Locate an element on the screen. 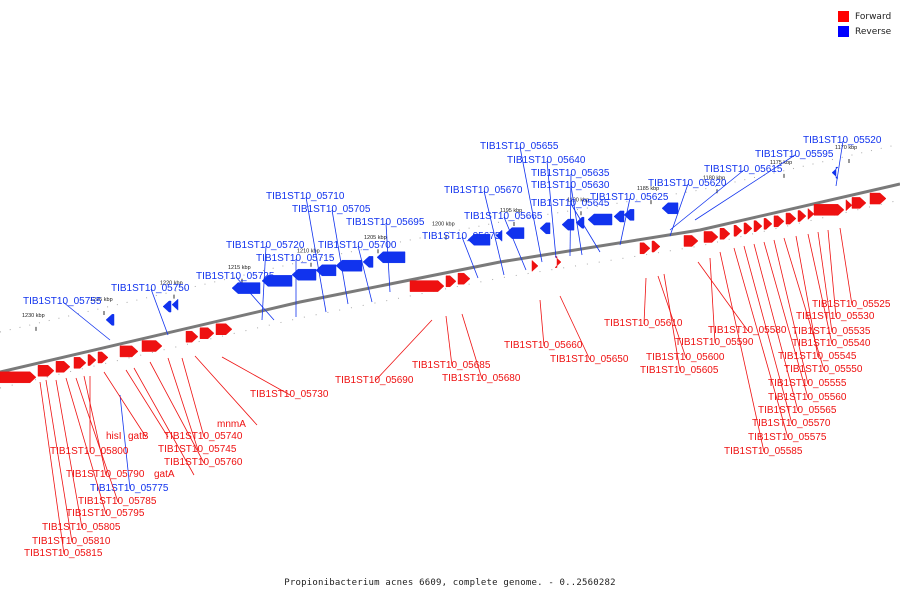 This screenshot has height=600, width=900. legend-forward: Forward is located at coordinates (864, 16).